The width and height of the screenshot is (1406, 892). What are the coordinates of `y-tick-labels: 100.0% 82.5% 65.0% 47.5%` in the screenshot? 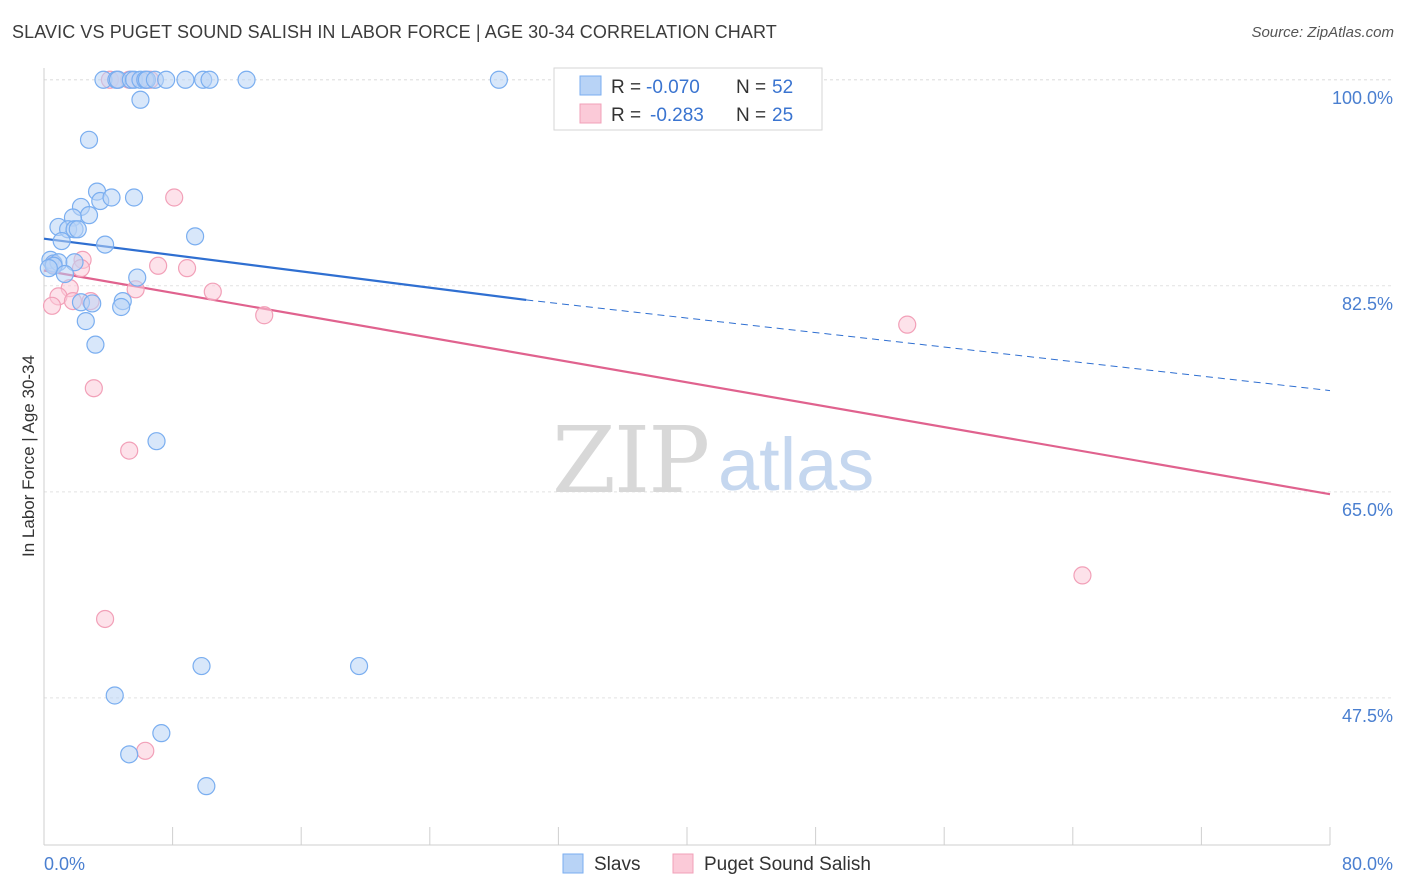 It's located at (1362, 407).